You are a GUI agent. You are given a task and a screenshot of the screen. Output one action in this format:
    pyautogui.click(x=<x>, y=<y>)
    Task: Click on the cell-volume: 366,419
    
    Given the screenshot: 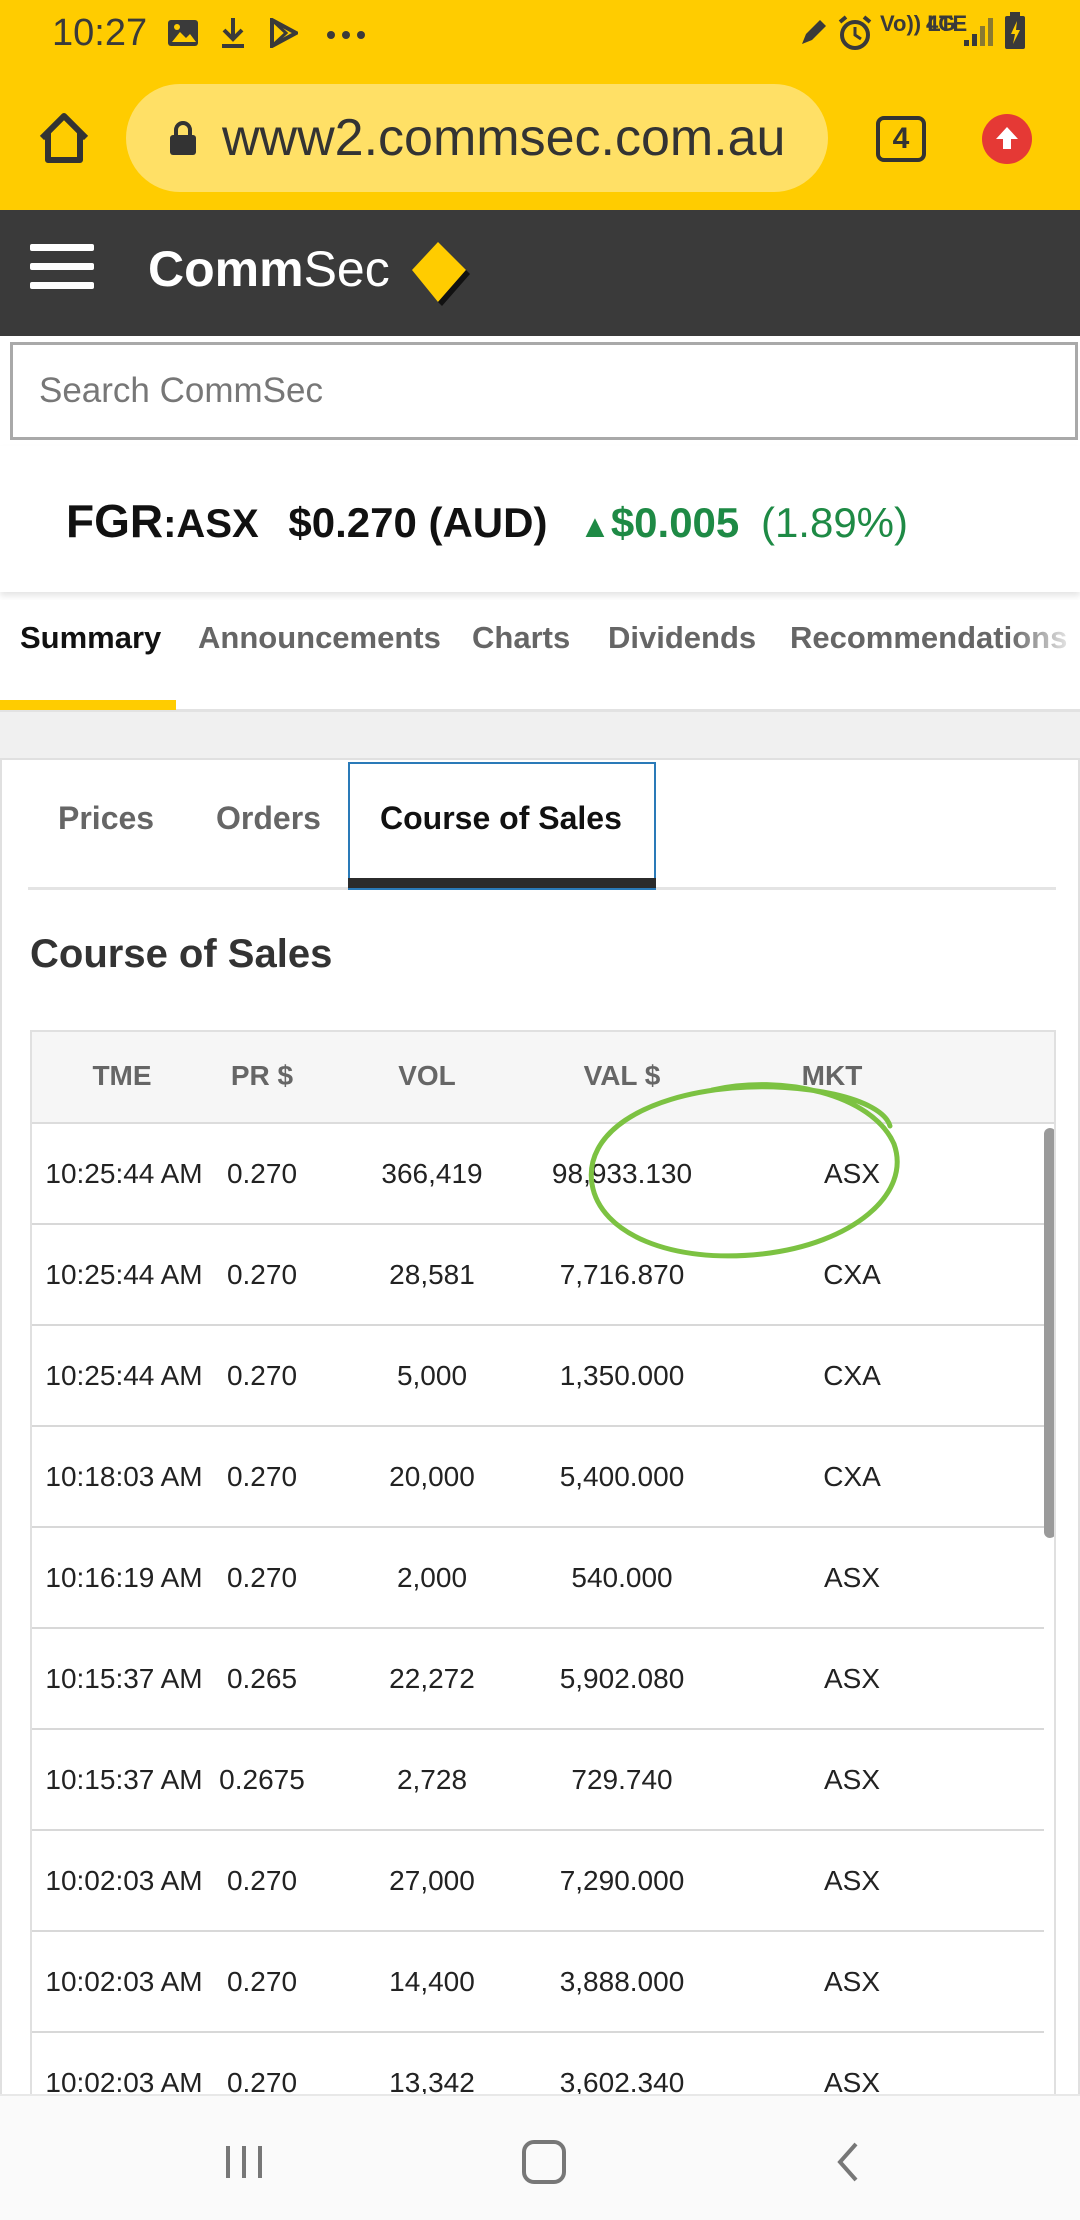 What is the action you would take?
    pyautogui.click(x=432, y=1173)
    